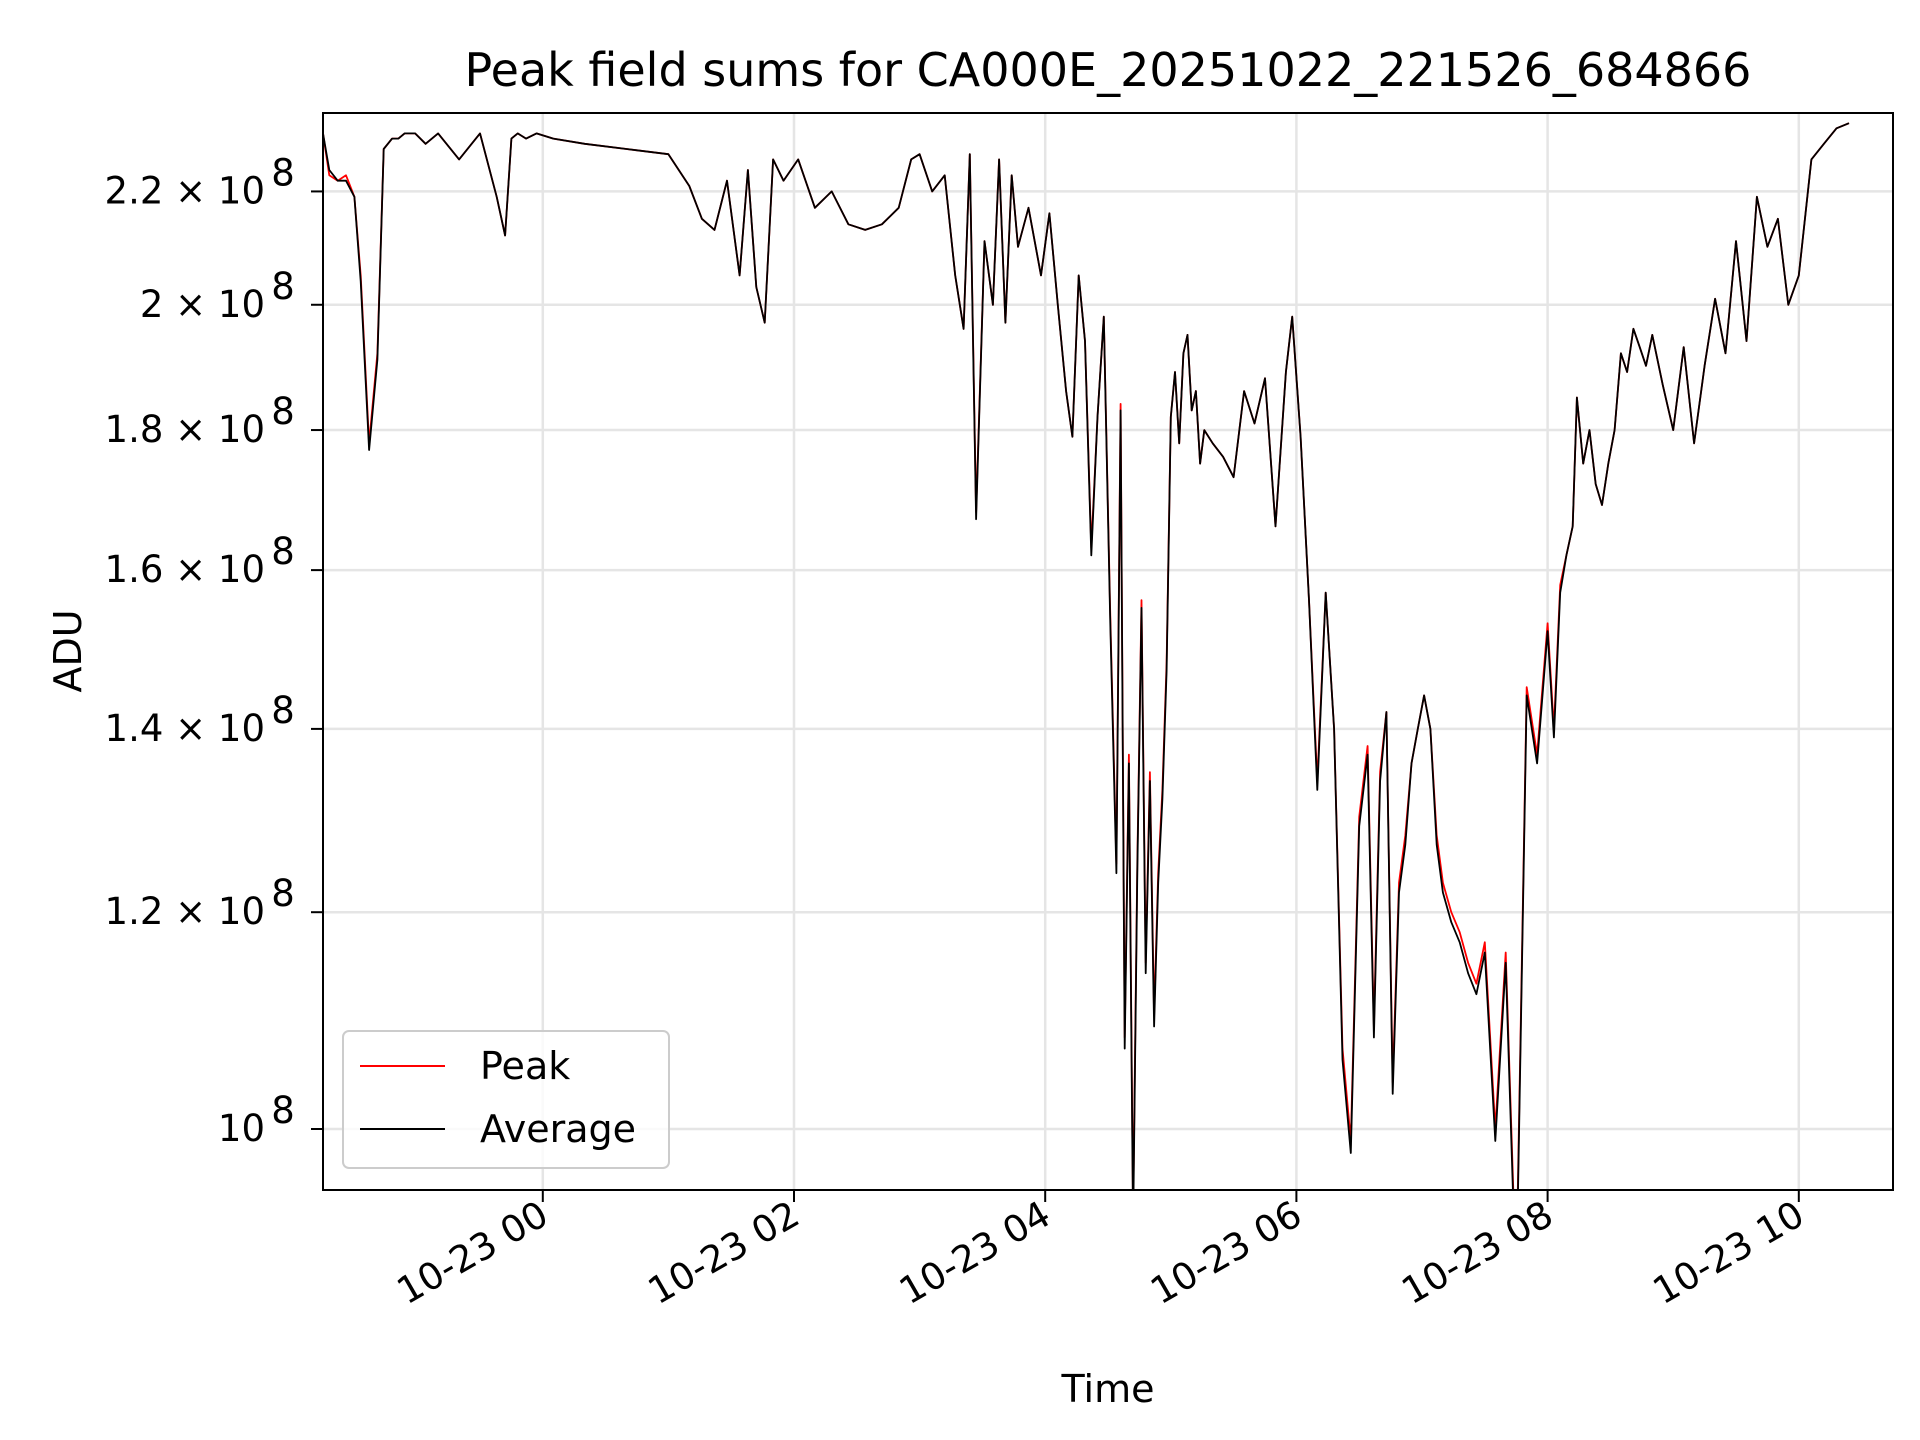 The width and height of the screenshot is (1920, 1440). I want to click on y-tick-label: 2 × 10, so click(202, 304).